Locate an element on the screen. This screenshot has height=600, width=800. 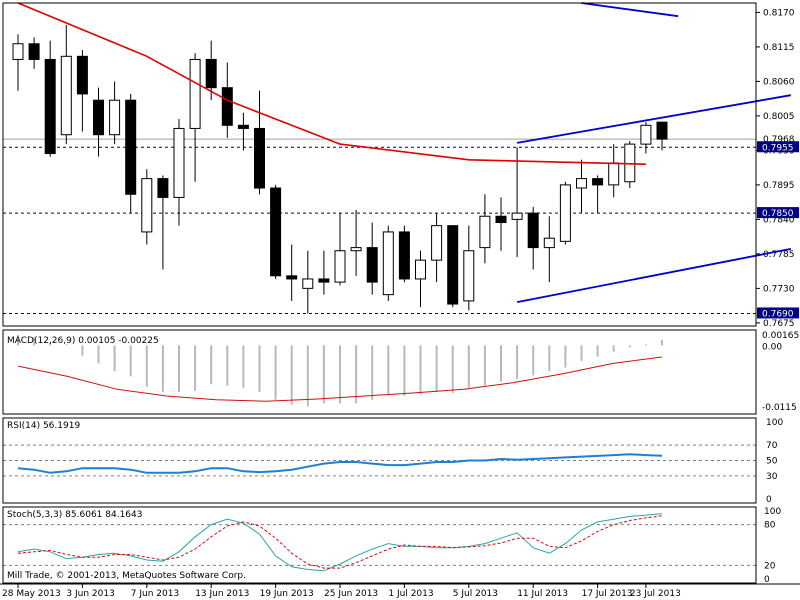
price-tick-label: 0.7895 is located at coordinates (779, 186).